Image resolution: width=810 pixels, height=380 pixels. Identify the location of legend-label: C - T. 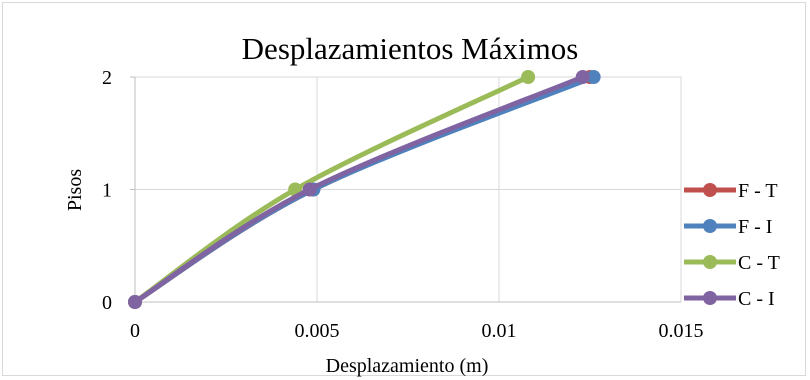
(759, 263).